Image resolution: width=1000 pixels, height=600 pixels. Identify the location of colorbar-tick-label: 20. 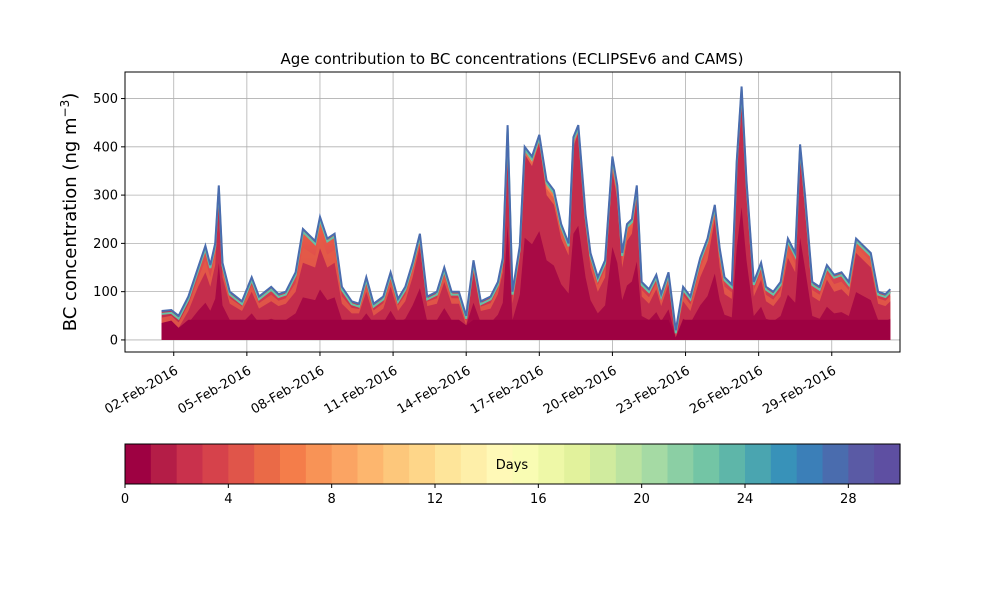
(641, 499).